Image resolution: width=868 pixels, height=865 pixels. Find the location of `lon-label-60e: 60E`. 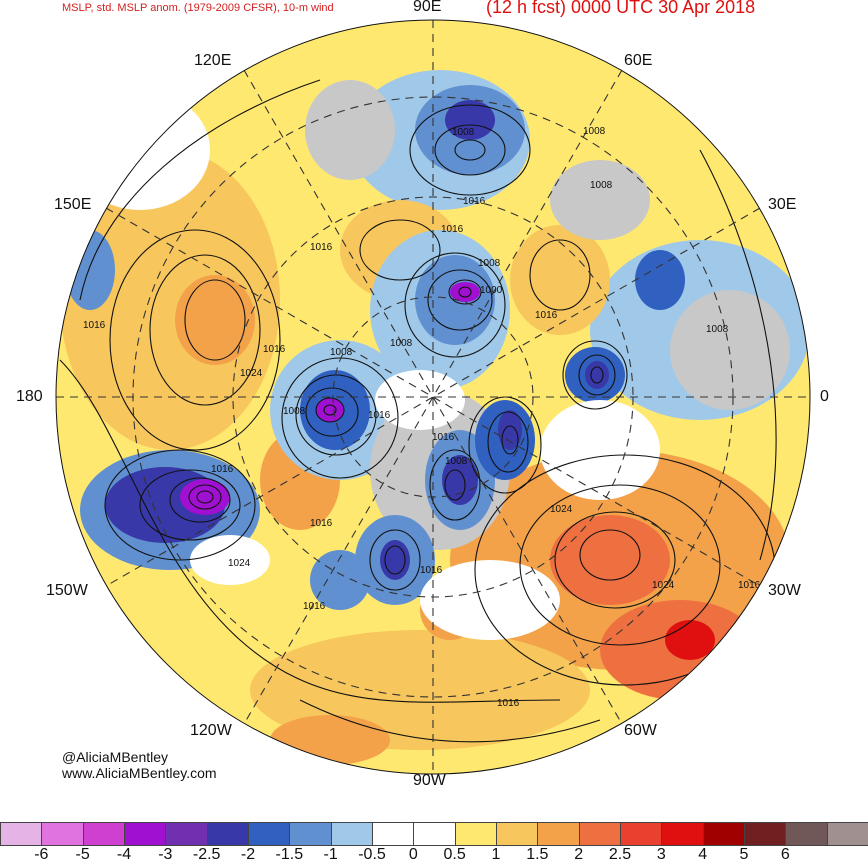

lon-label-60e: 60E is located at coordinates (638, 60).